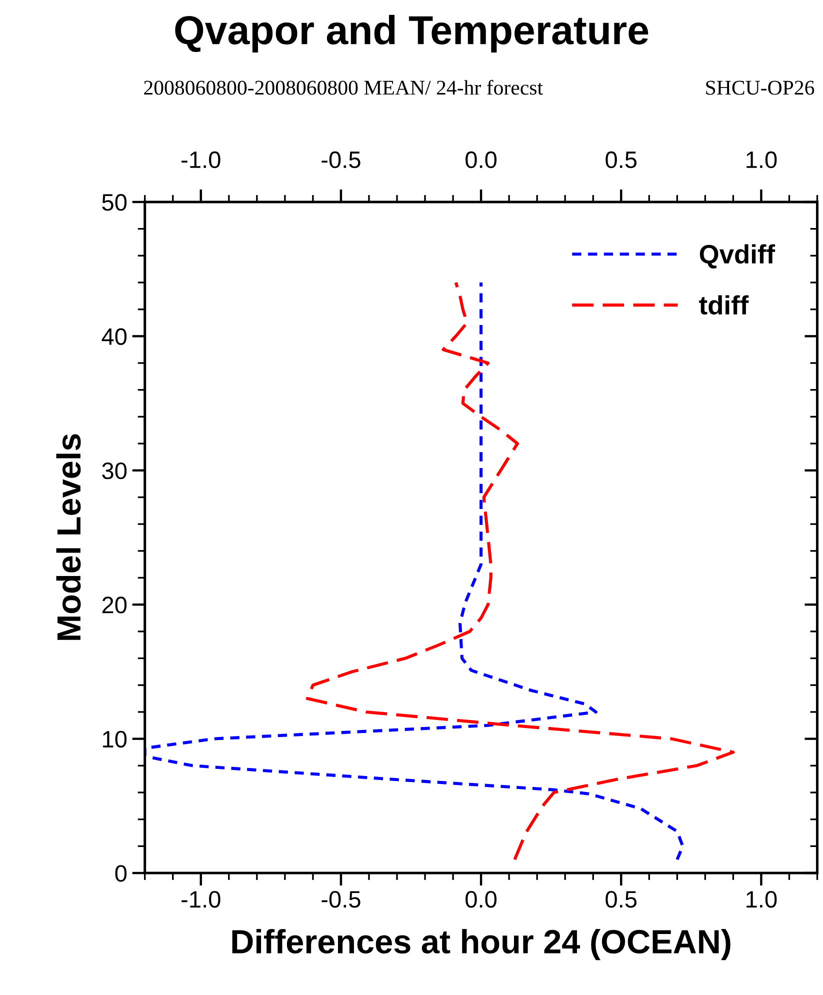 The image size is (823, 995). I want to click on x-tick-label: 0.0, so click(481, 899).